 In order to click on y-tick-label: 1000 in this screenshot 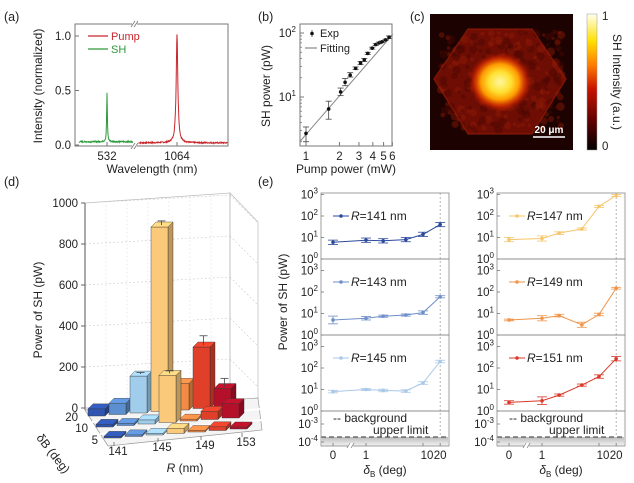, I will do `click(65, 204)`.